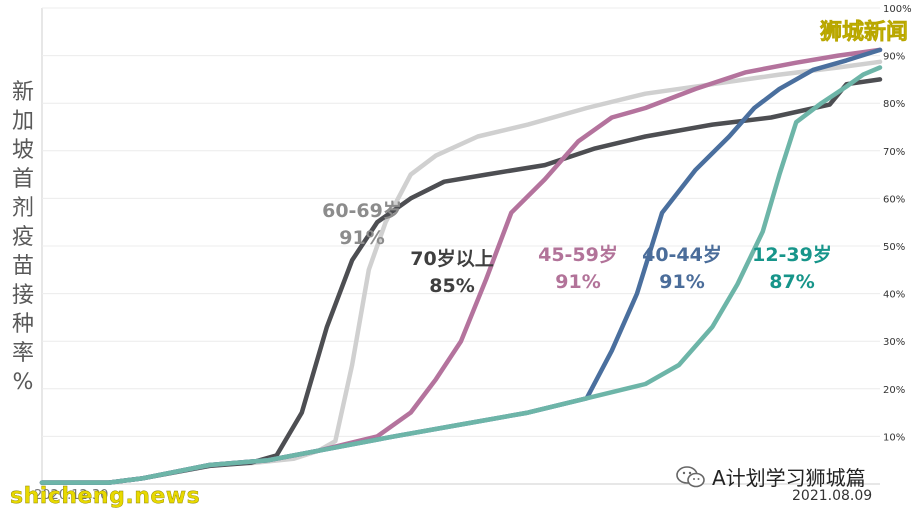  What do you see at coordinates (22, 266) in the screenshot?
I see `y-axis-label-char: 苗` at bounding box center [22, 266].